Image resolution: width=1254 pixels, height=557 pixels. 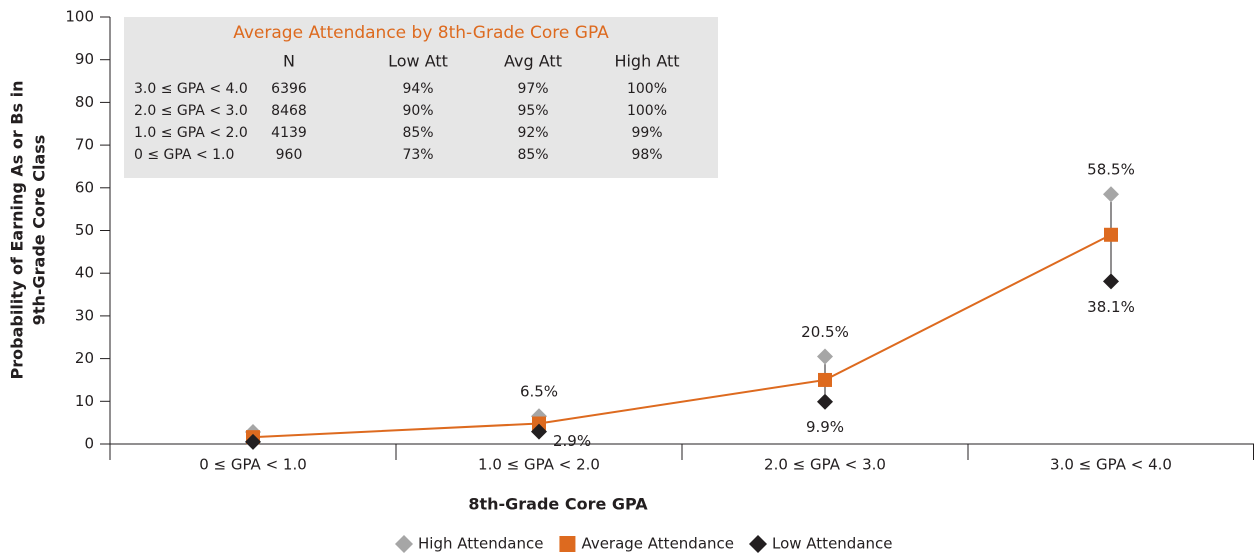 I want to click on table-cell: 0 ≤ GPA < 1.0, so click(x=184, y=155).